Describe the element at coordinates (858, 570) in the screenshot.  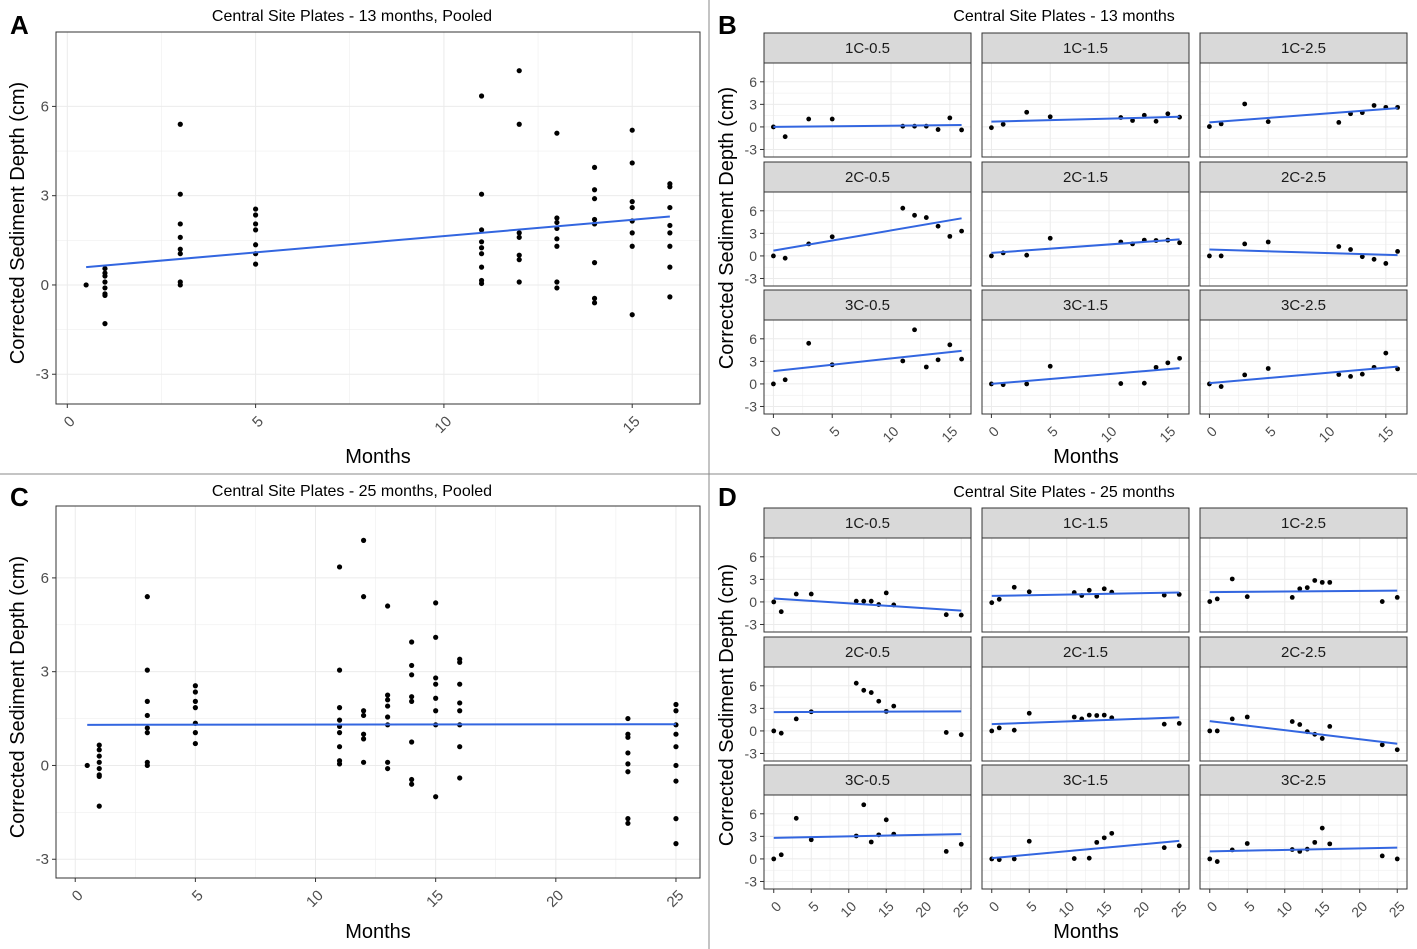
I see `panel-d-facet-1C-0.5: -3 0 3 6 1C-0.5` at that location.